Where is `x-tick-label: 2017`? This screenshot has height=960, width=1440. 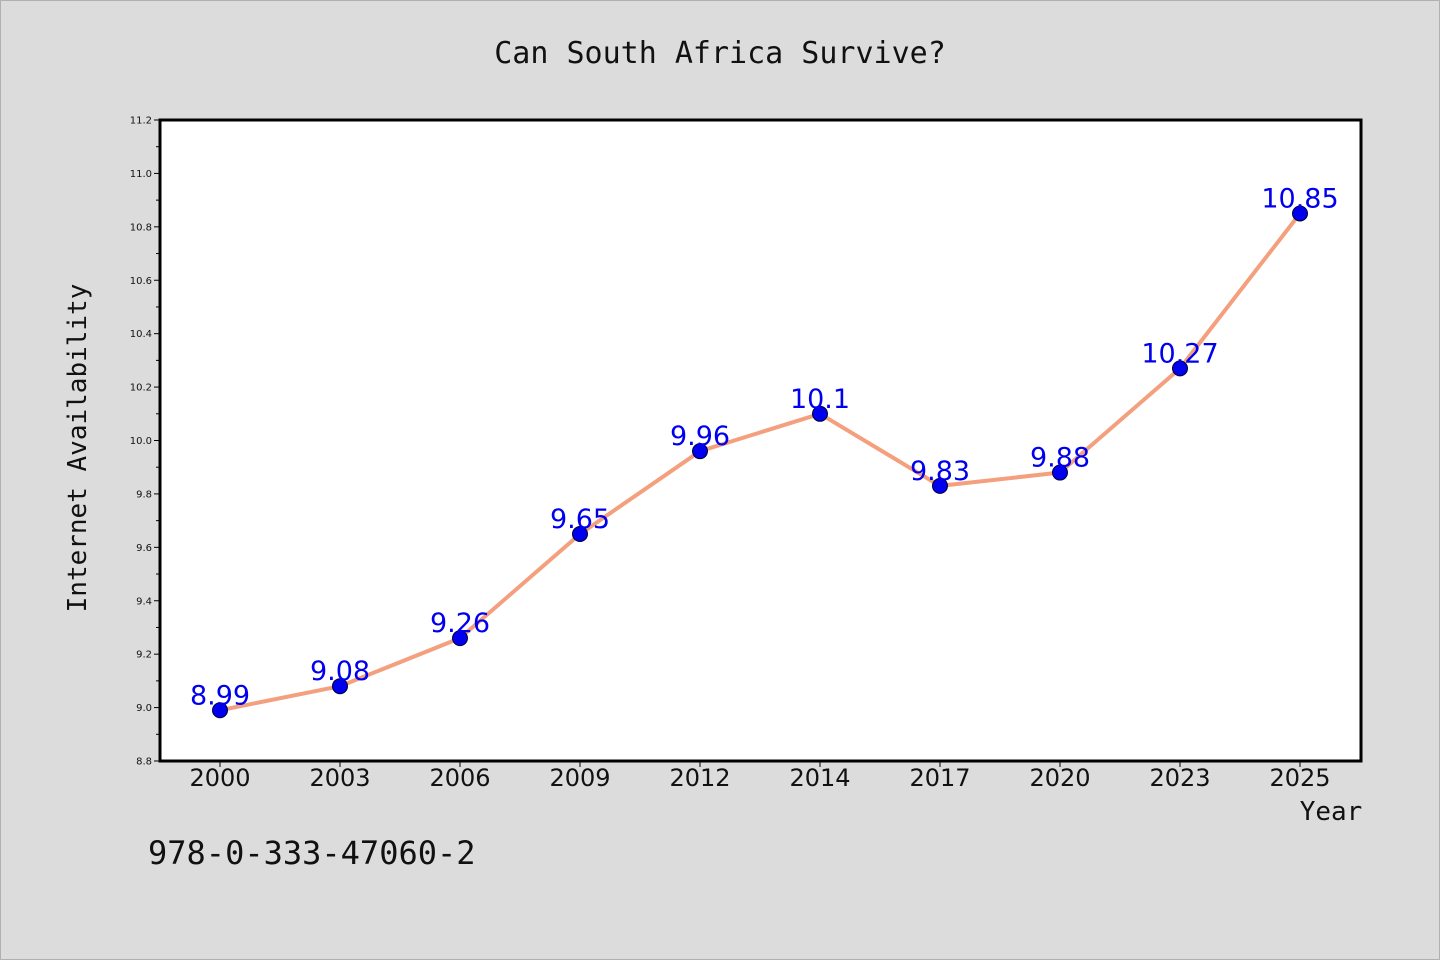 x-tick-label: 2017 is located at coordinates (939, 778).